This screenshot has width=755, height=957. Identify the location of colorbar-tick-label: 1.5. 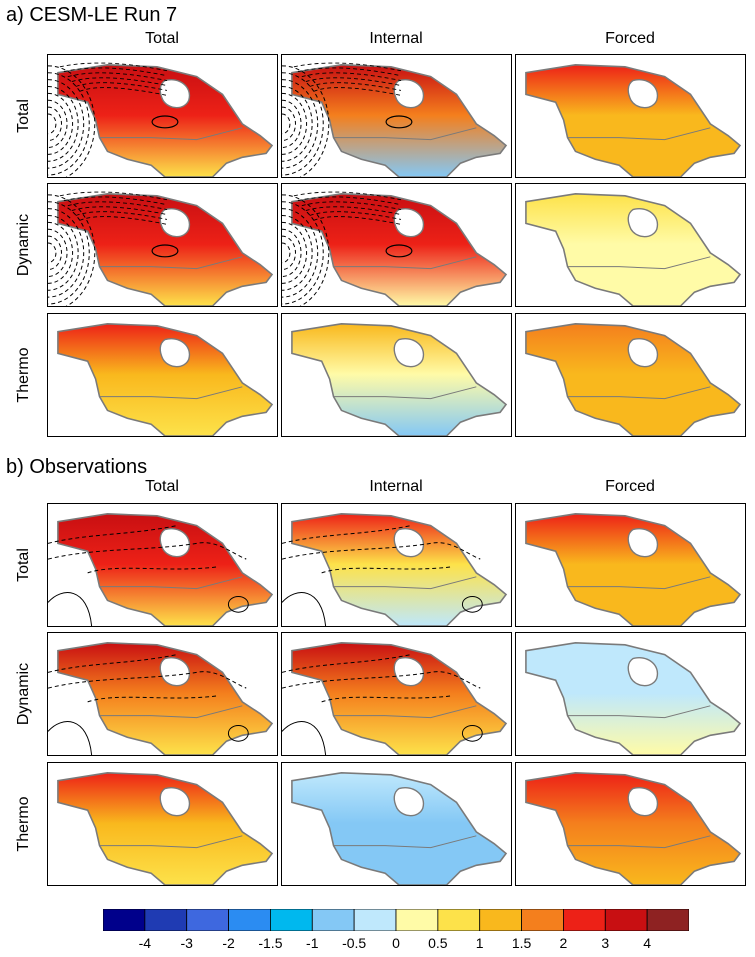
(521, 943).